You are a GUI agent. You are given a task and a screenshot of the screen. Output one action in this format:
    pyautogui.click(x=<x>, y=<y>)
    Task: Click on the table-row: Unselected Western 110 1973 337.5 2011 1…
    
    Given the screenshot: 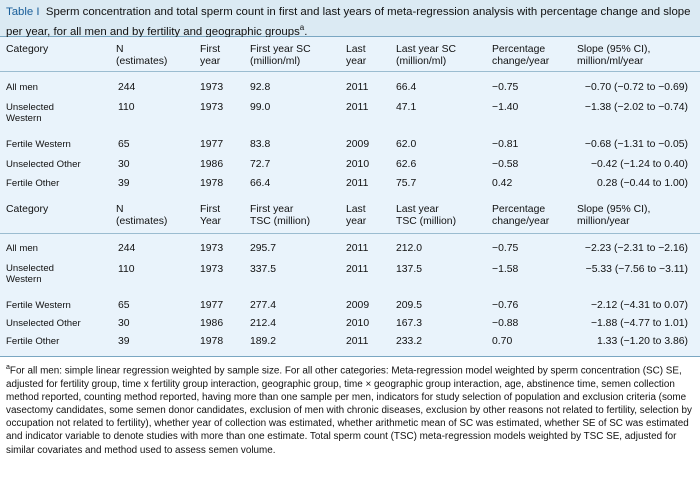 What is the action you would take?
    pyautogui.click(x=350, y=275)
    